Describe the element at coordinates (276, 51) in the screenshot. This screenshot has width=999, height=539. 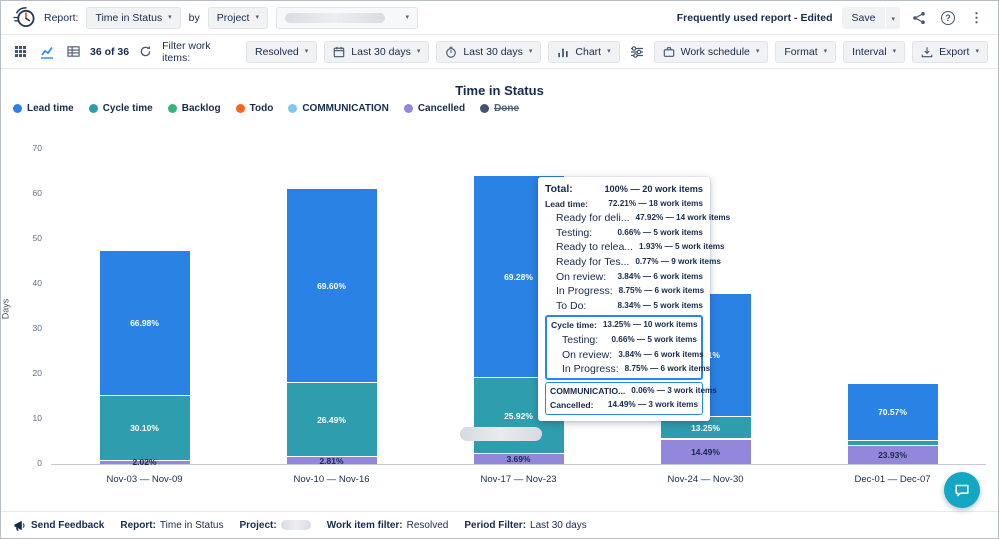
I see `status-filter-value: Resolved` at that location.